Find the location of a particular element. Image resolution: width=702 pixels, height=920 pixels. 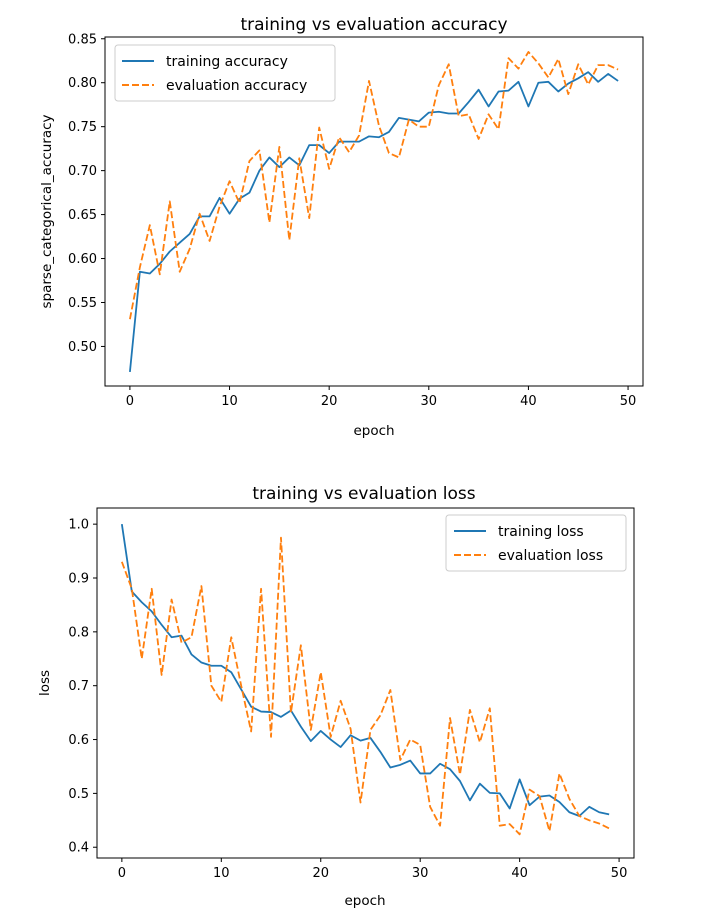

y-axis-label: sparse_categorical_accuracy is located at coordinates (47, 211).